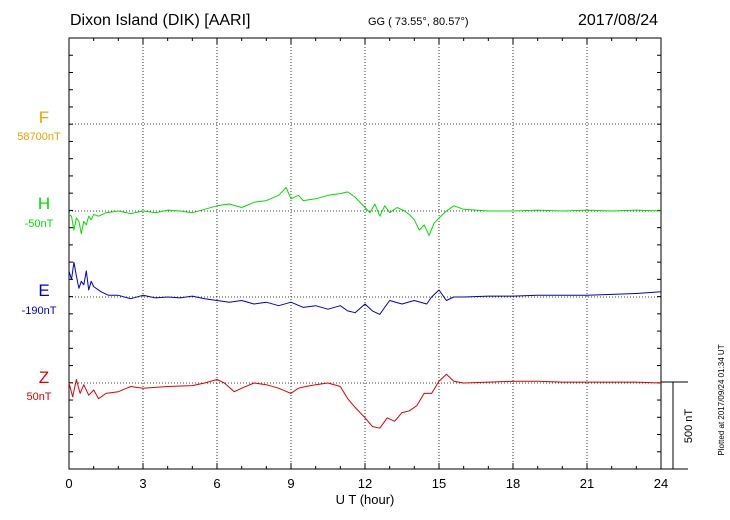 The height and width of the screenshot is (520, 730). I want to click on plotted-at-note: Plotted at 2017/09/24 01:34 UT, so click(721, 399).